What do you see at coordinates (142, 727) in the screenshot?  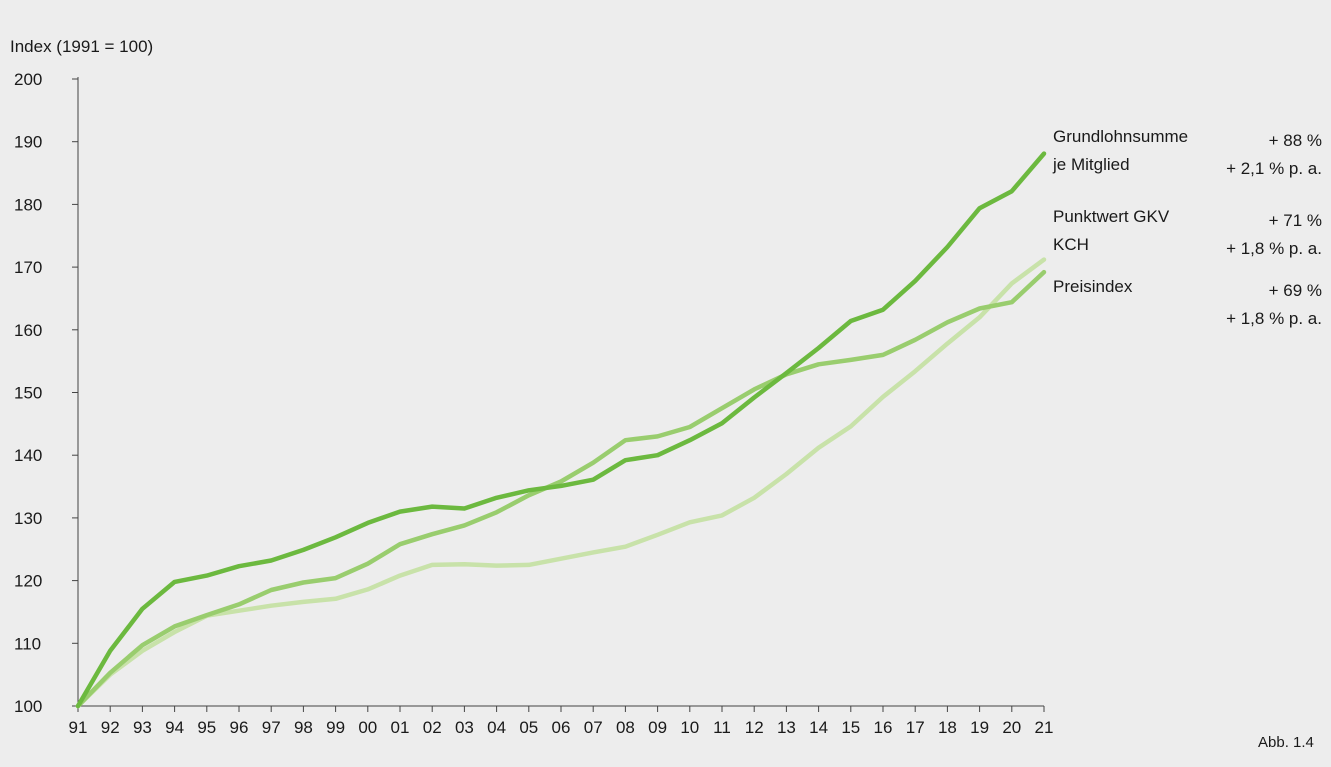 I see `x-tick-label: 93` at bounding box center [142, 727].